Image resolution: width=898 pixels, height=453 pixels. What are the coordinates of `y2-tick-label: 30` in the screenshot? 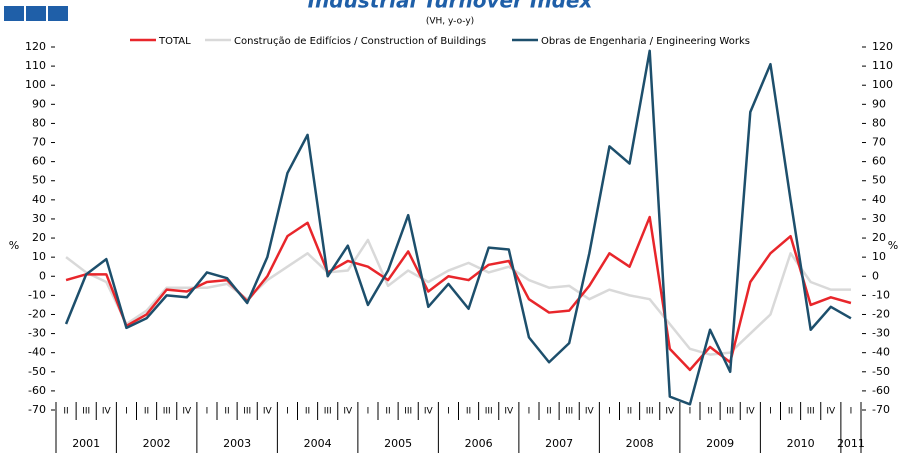 It's located at (879, 218).